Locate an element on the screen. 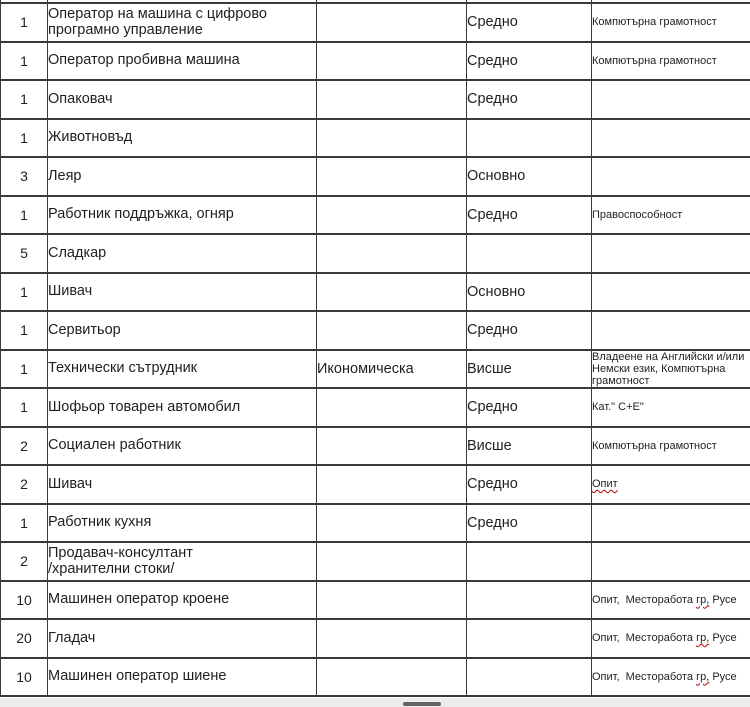 The height and width of the screenshot is (707, 750). cell-position: Опаковач is located at coordinates (182, 100).